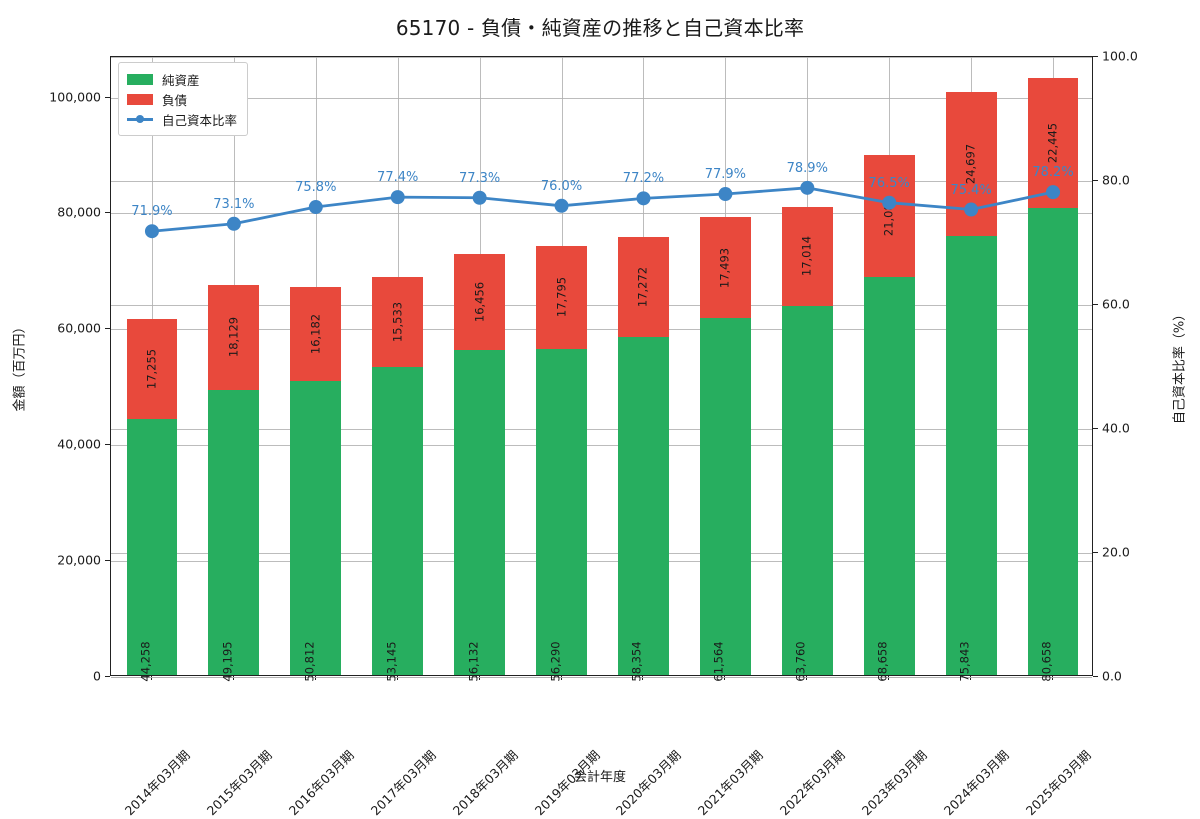 The width and height of the screenshot is (1200, 819). Describe the element at coordinates (1116, 428) in the screenshot. I see `y-tick-label-right: 40.0` at that location.